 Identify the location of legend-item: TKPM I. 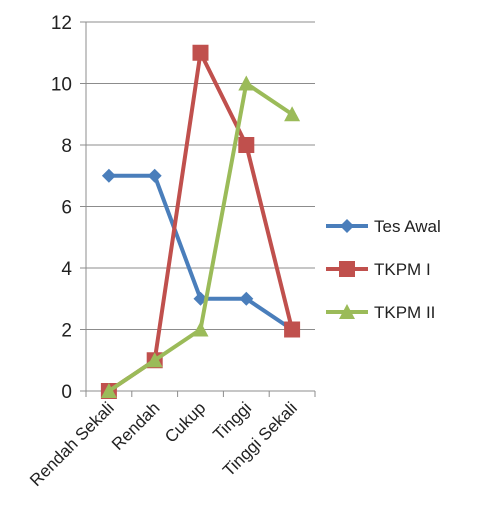
(378, 269).